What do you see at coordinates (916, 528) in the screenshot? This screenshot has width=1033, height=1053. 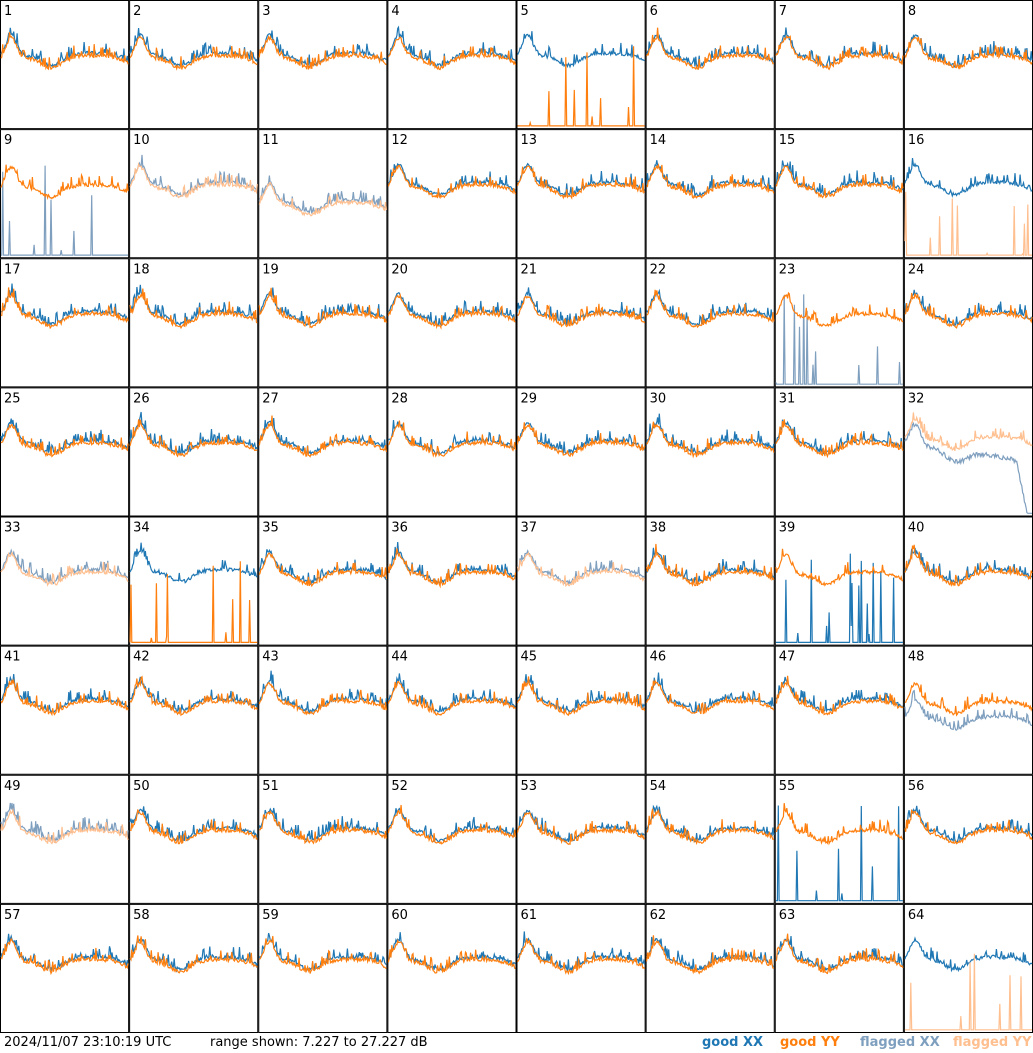 I see `panel-label-40: 40` at bounding box center [916, 528].